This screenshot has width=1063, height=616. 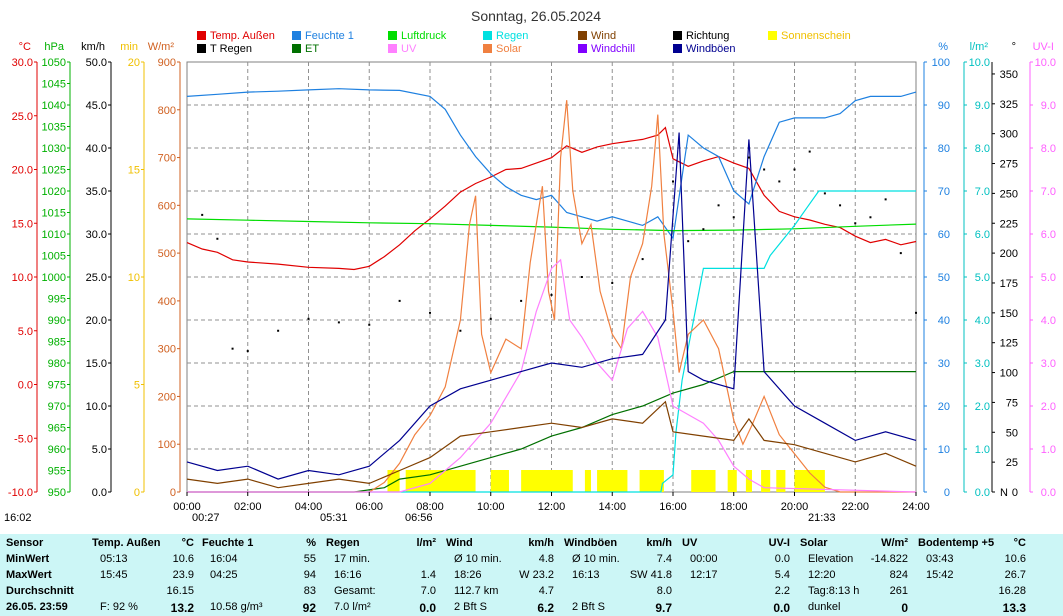 I want to click on stats-label: 17 min., so click(x=352, y=559).